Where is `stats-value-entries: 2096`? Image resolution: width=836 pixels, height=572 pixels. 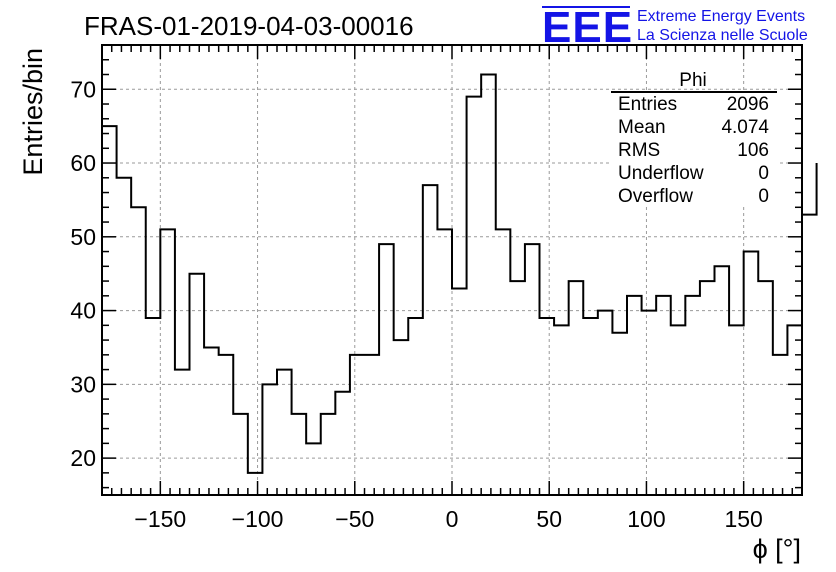 stats-value-entries: 2096 is located at coordinates (748, 104).